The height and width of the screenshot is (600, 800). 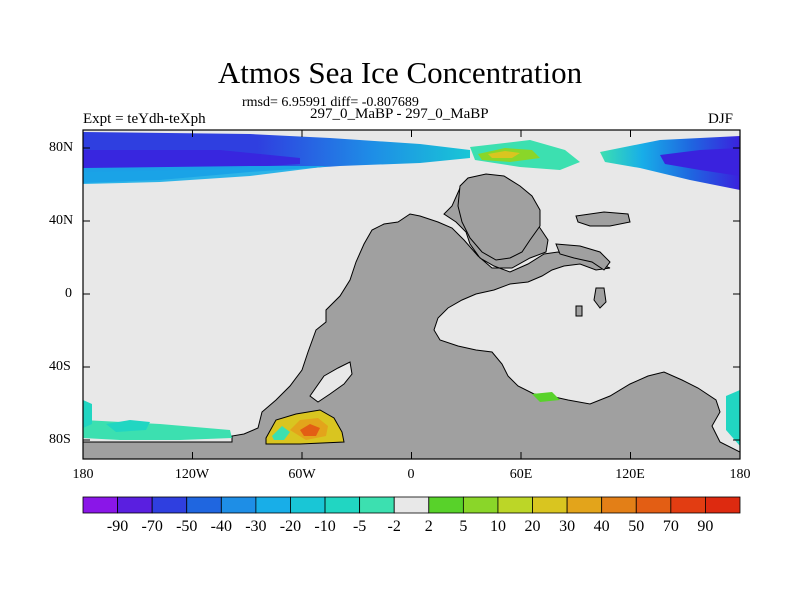 What do you see at coordinates (68, 293) in the screenshot?
I see `y-label-0: 0` at bounding box center [68, 293].